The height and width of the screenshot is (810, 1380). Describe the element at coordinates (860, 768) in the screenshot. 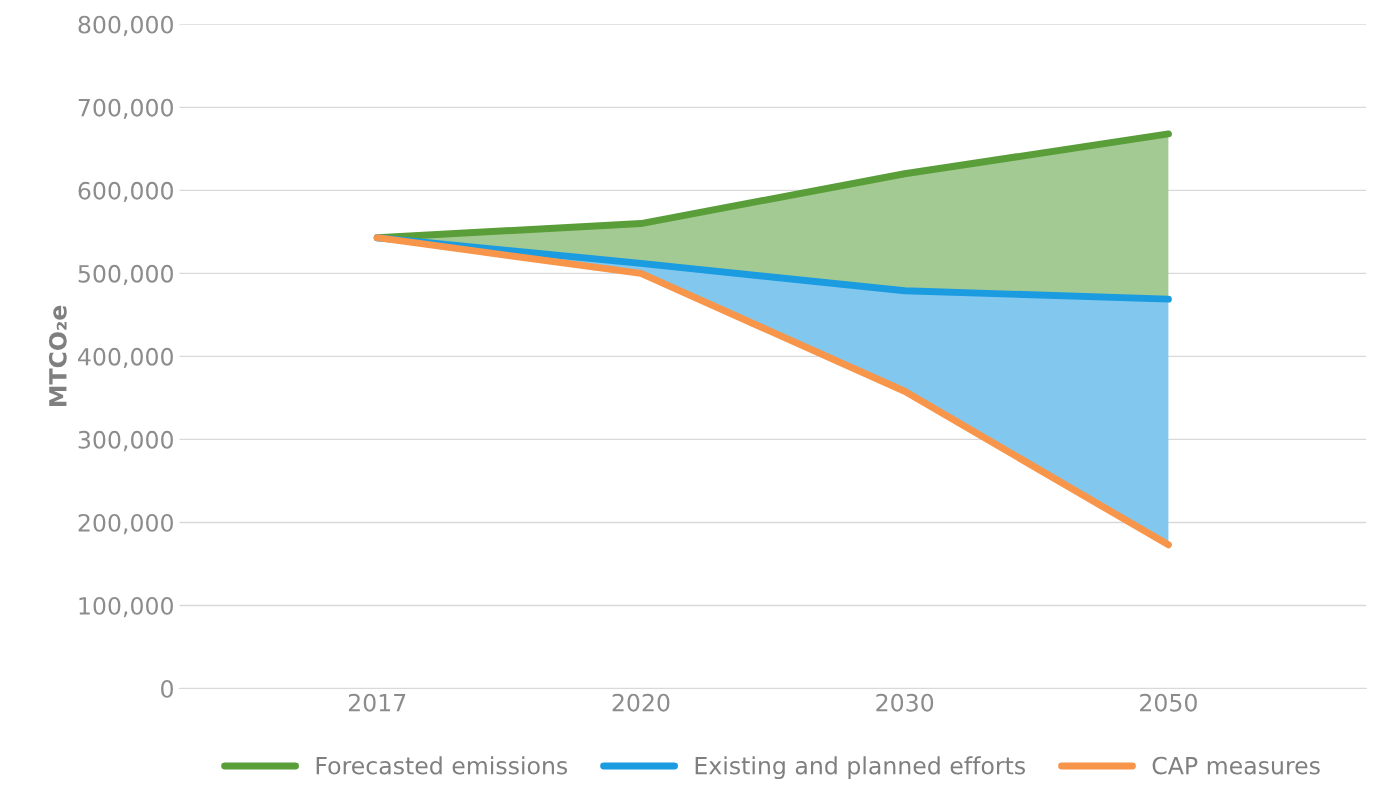

I see `legend-label: Existing and planned efforts` at that location.